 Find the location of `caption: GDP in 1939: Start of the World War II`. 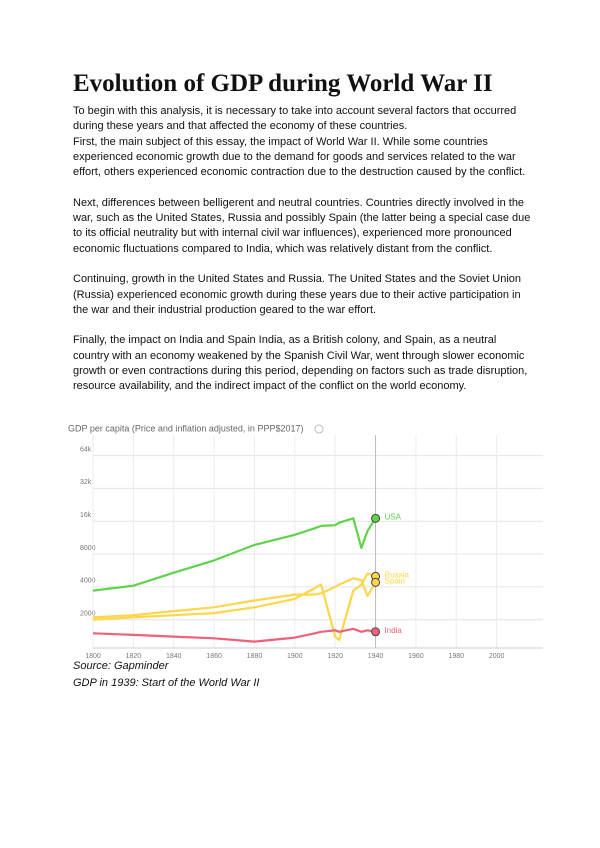

caption: GDP in 1939: Start of the World War II is located at coordinates (166, 683).